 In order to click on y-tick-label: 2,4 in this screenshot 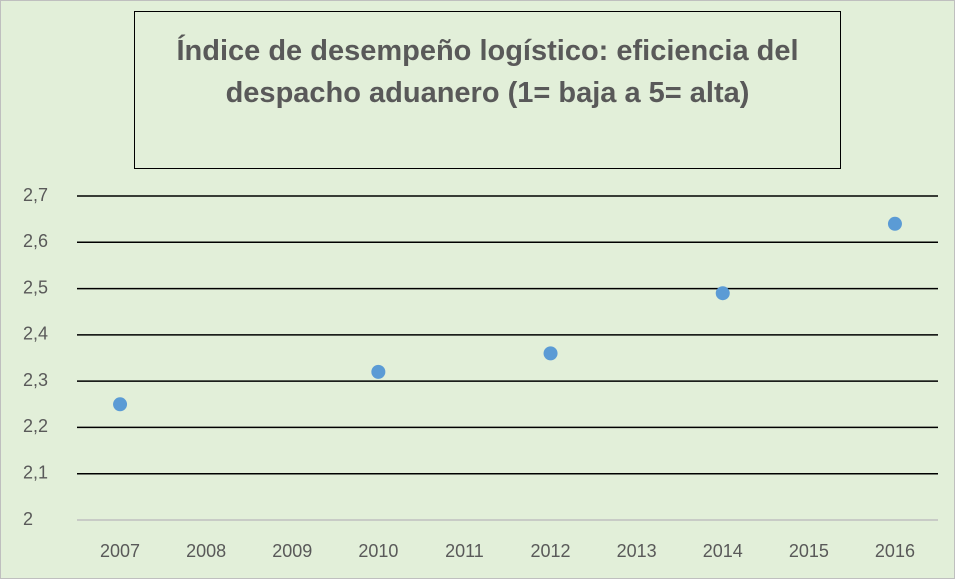, I will do `click(35, 334)`.